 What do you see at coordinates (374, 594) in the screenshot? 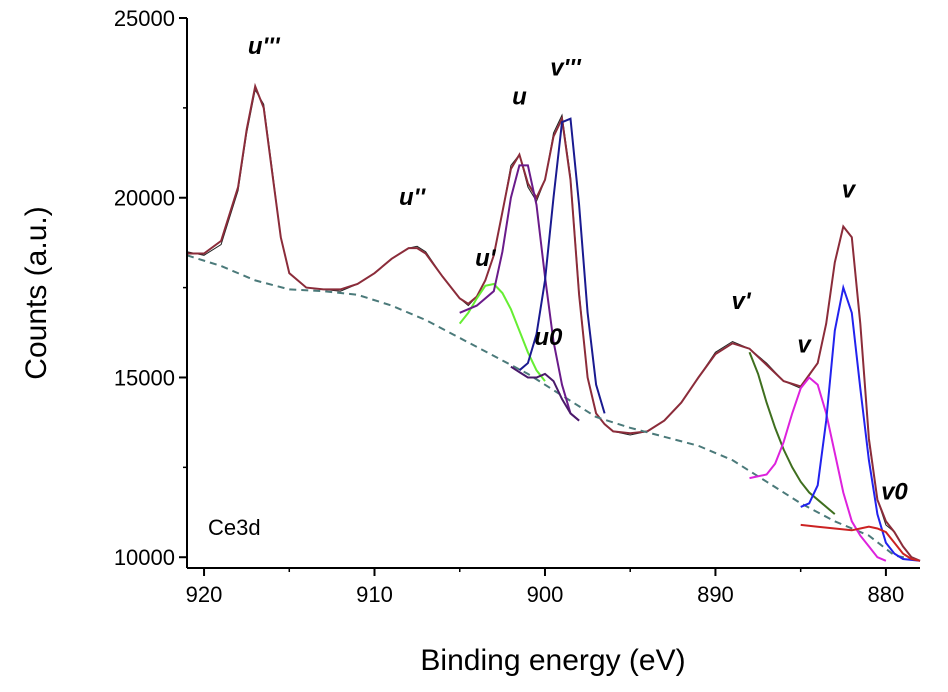
I see `x-tick-label-1: 910` at bounding box center [374, 594].